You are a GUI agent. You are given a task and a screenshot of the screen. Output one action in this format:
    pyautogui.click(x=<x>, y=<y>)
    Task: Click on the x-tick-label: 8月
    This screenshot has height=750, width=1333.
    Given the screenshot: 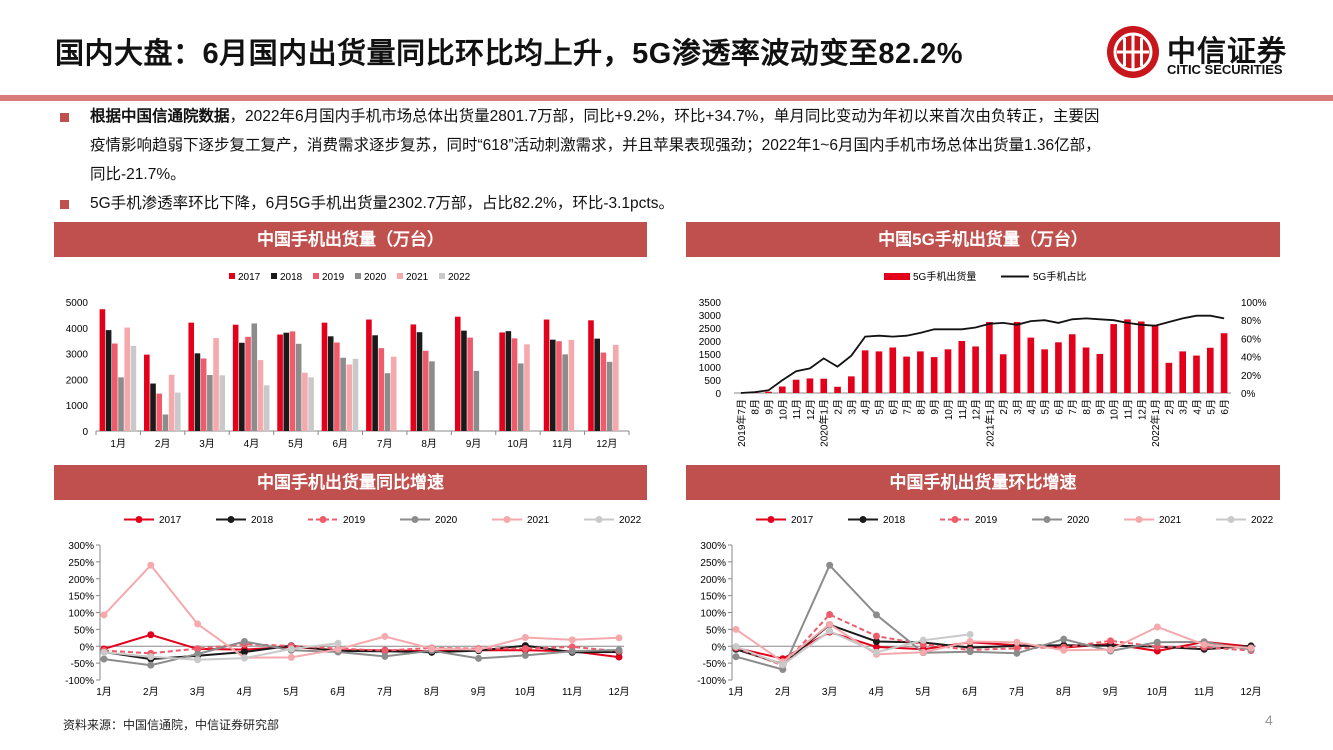 What is the action you would take?
    pyautogui.click(x=756, y=407)
    